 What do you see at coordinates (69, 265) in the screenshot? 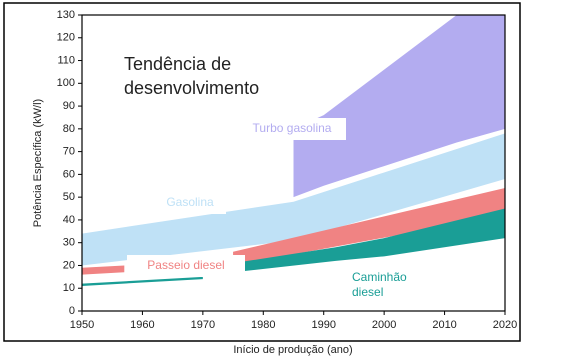
I see `y-tick-label: 20` at bounding box center [69, 265].